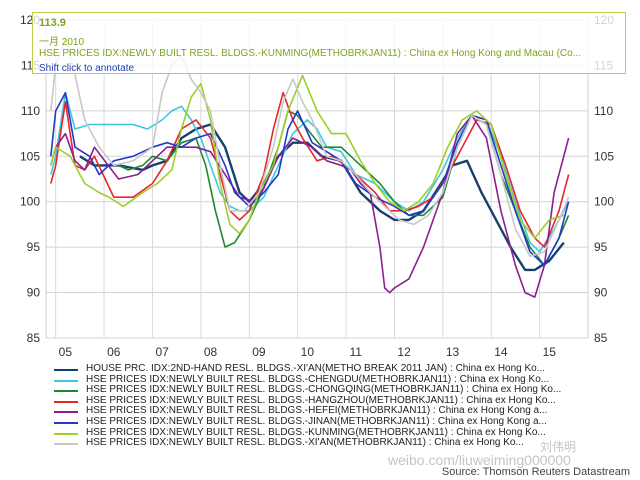 The width and height of the screenshot is (640, 480). Describe the element at coordinates (52, 23) in the screenshot. I see `tooltip-value: 113.9` at that location.